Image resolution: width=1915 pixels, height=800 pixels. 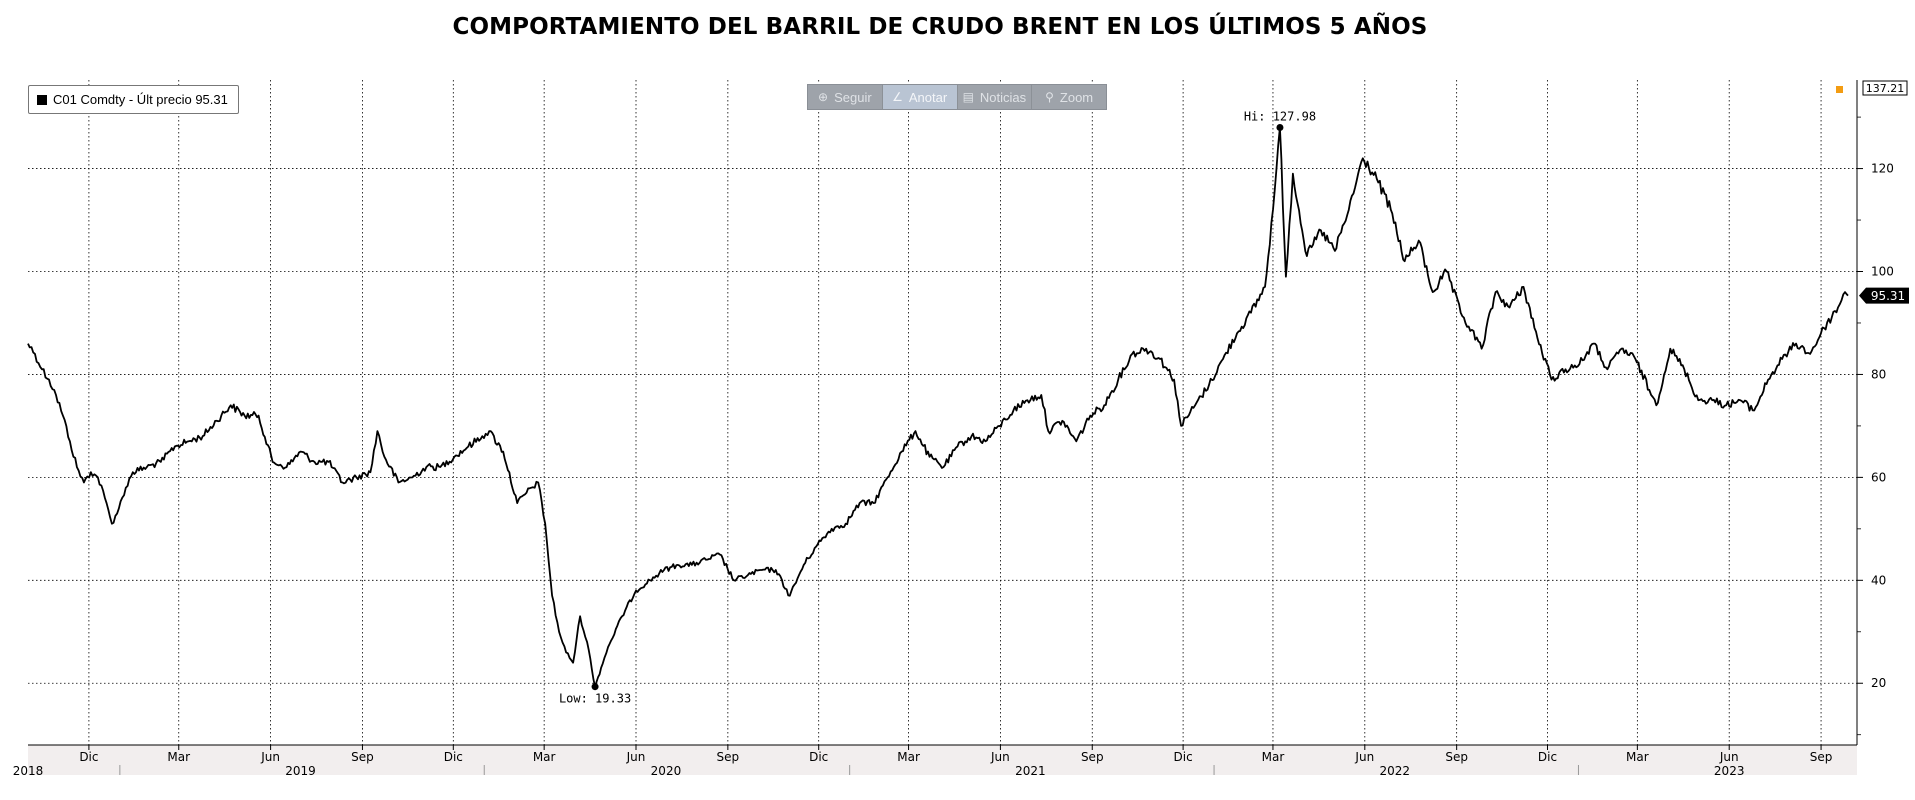 What do you see at coordinates (942, 760) in the screenshot?
I see `x-axis-band` at bounding box center [942, 760].